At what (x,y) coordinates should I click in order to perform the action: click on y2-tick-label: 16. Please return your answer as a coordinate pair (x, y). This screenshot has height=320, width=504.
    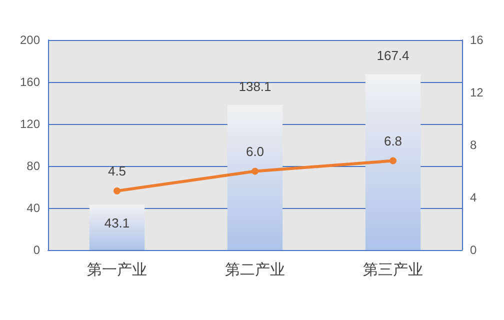
    Looking at the image, I should click on (477, 40).